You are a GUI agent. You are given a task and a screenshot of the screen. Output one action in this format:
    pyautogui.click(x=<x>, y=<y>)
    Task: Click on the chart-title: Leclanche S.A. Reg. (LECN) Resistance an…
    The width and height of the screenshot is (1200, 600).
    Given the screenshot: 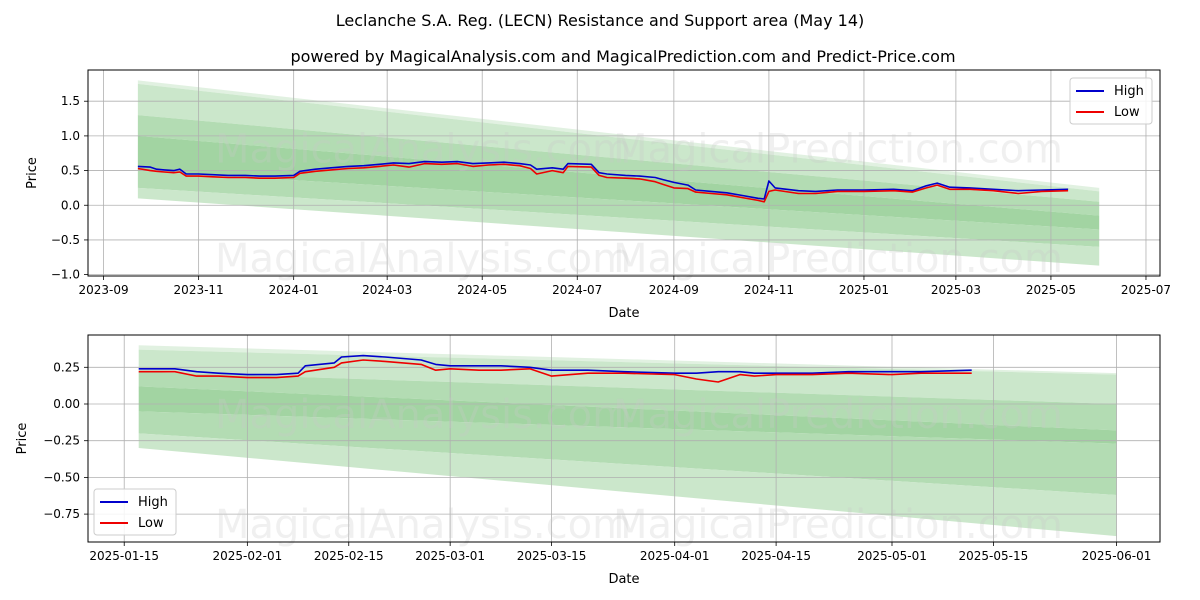 What is the action you would take?
    pyautogui.click(x=600, y=20)
    